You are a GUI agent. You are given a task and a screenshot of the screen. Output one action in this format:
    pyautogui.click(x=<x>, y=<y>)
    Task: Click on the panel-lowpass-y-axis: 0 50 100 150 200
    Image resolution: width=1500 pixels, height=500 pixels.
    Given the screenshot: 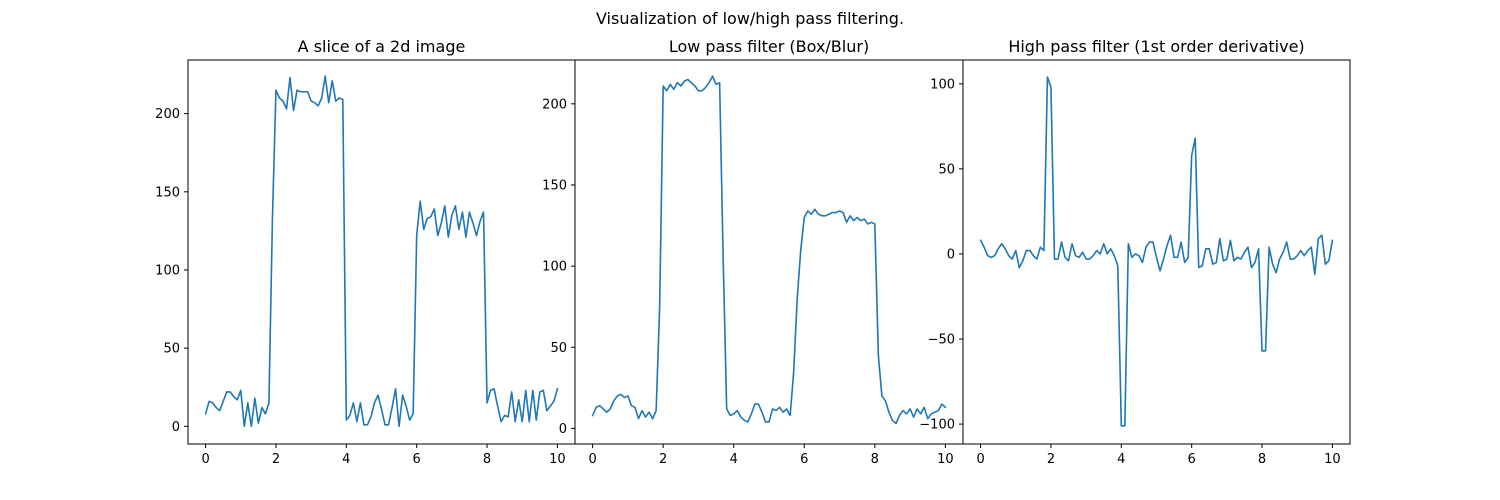 What is the action you would take?
    pyautogui.click(x=558, y=267)
    